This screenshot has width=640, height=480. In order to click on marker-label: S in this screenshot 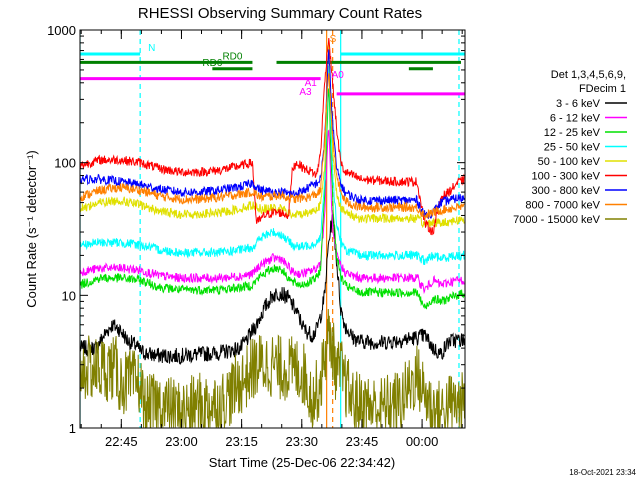, I will do `click(333, 39)`.